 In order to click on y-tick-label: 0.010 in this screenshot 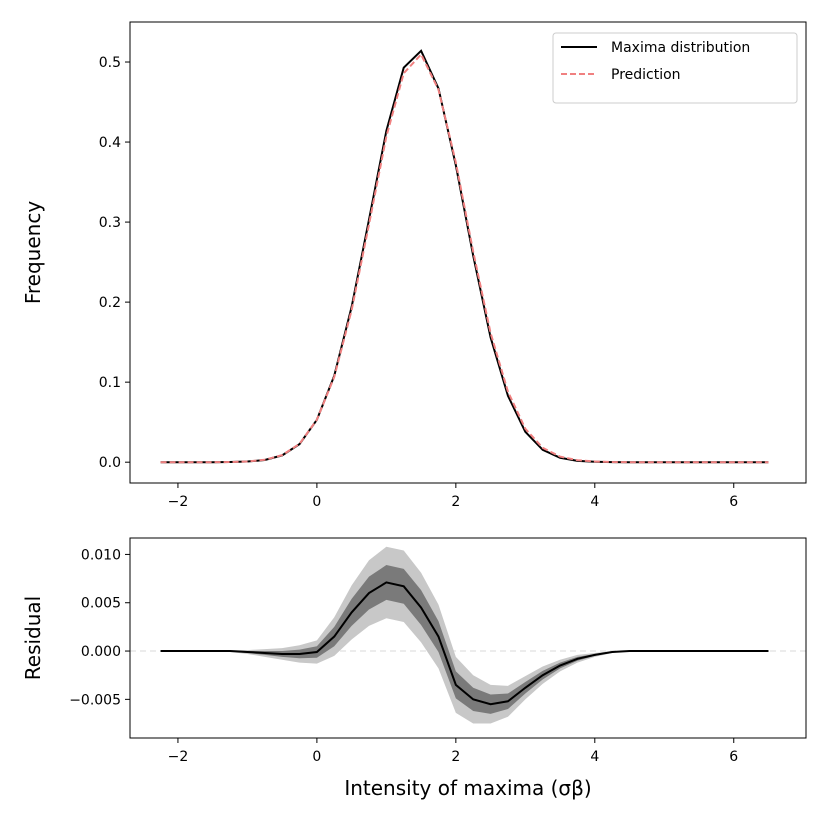, I will do `click(101, 555)`.